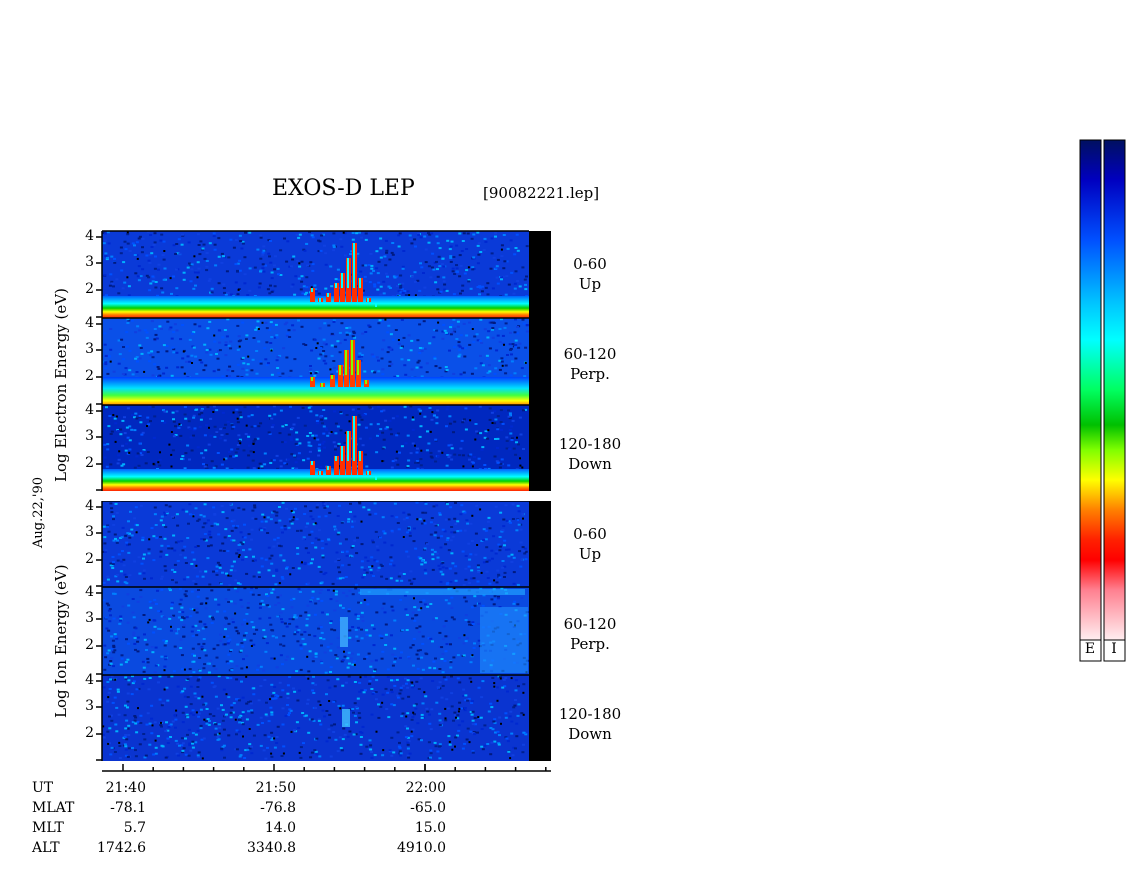 This screenshot has width=1130, height=875. What do you see at coordinates (344, 632) in the screenshot?
I see `ion-feature` at bounding box center [344, 632].